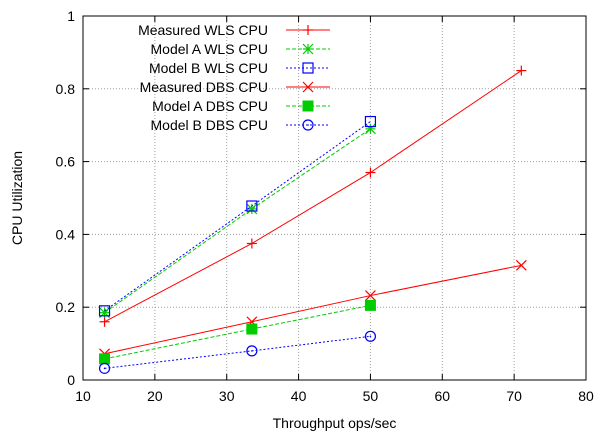 Image resolution: width=600 pixels, height=441 pixels. Describe the element at coordinates (514, 396) in the screenshot. I see `x-tick-label: 70` at that location.